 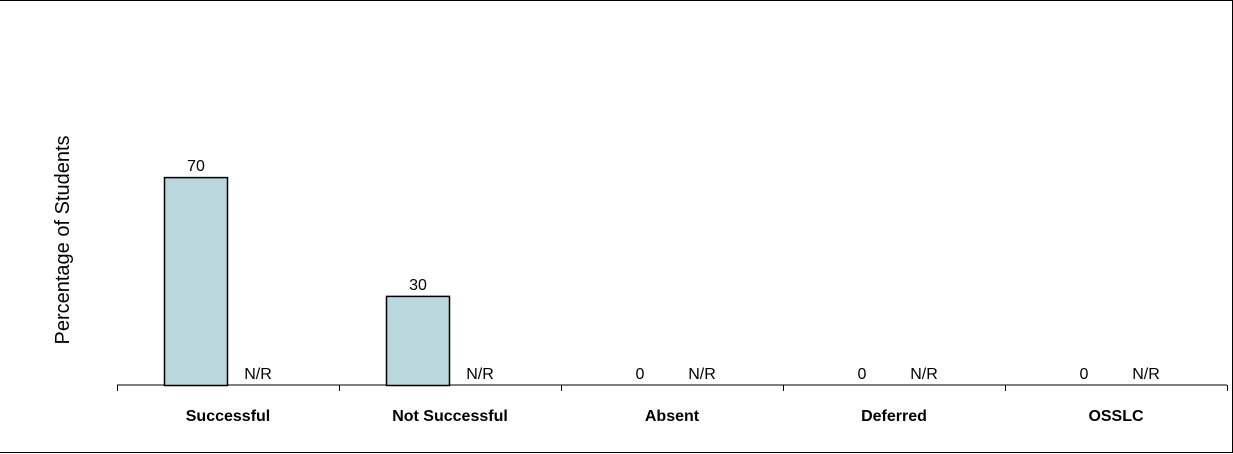 I want to click on x-tick-label: Deferred, so click(x=894, y=416).